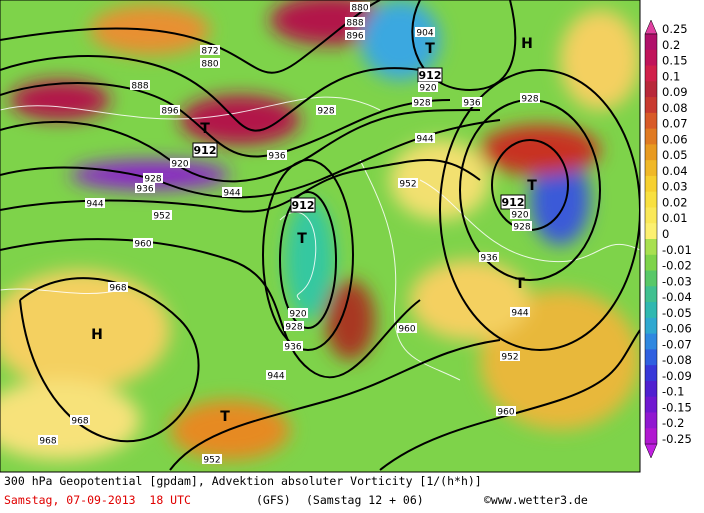  I want to click on colorbar-label: 0.04, so click(675, 171).